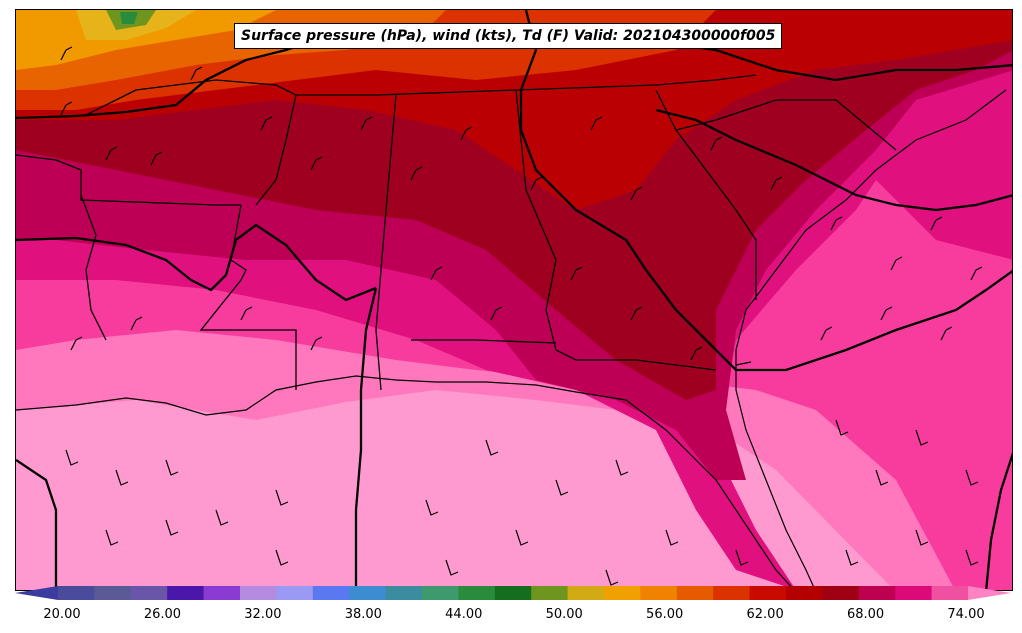 This screenshot has height=633, width=1022. I want to click on colorbar-extend-high, so click(989, 593).